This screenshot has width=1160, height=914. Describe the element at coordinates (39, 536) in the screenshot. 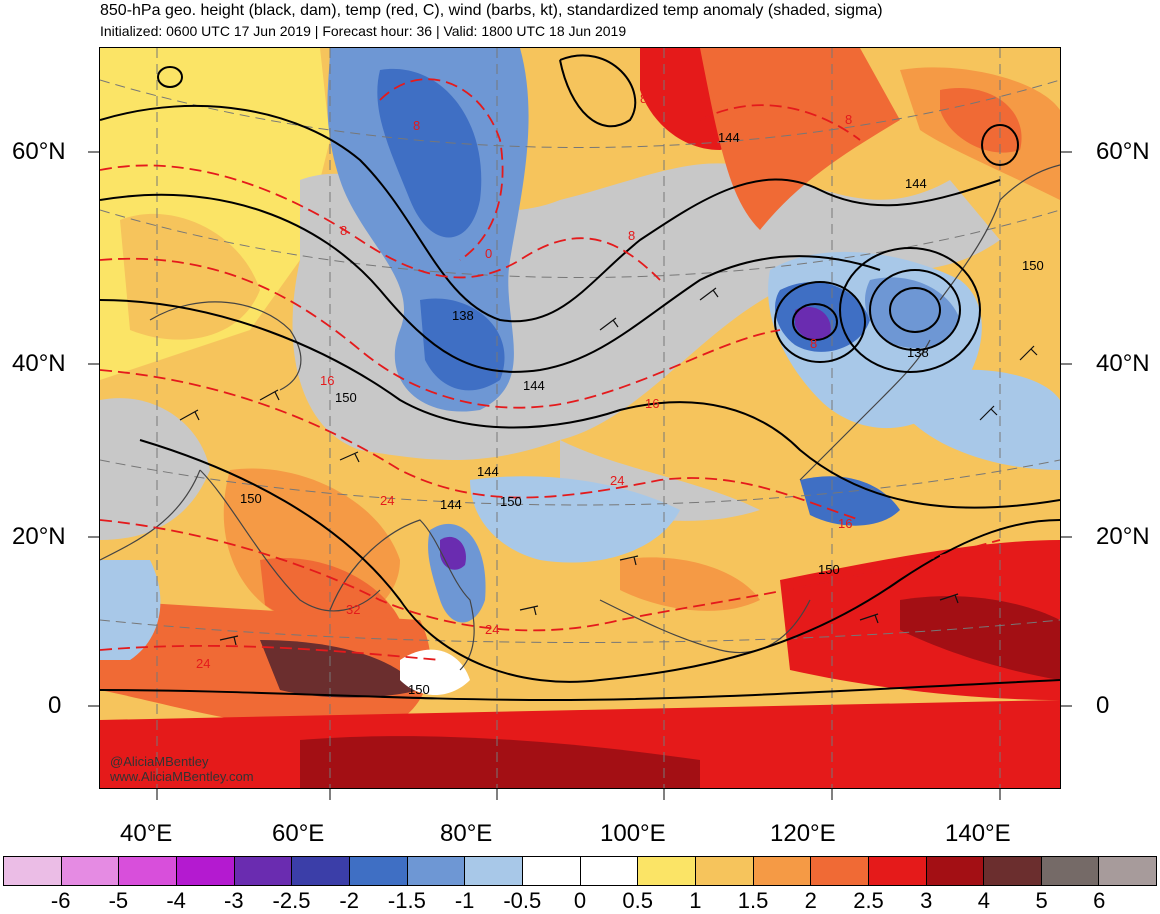

I see `lat-label-20n-left: 20°N` at that location.